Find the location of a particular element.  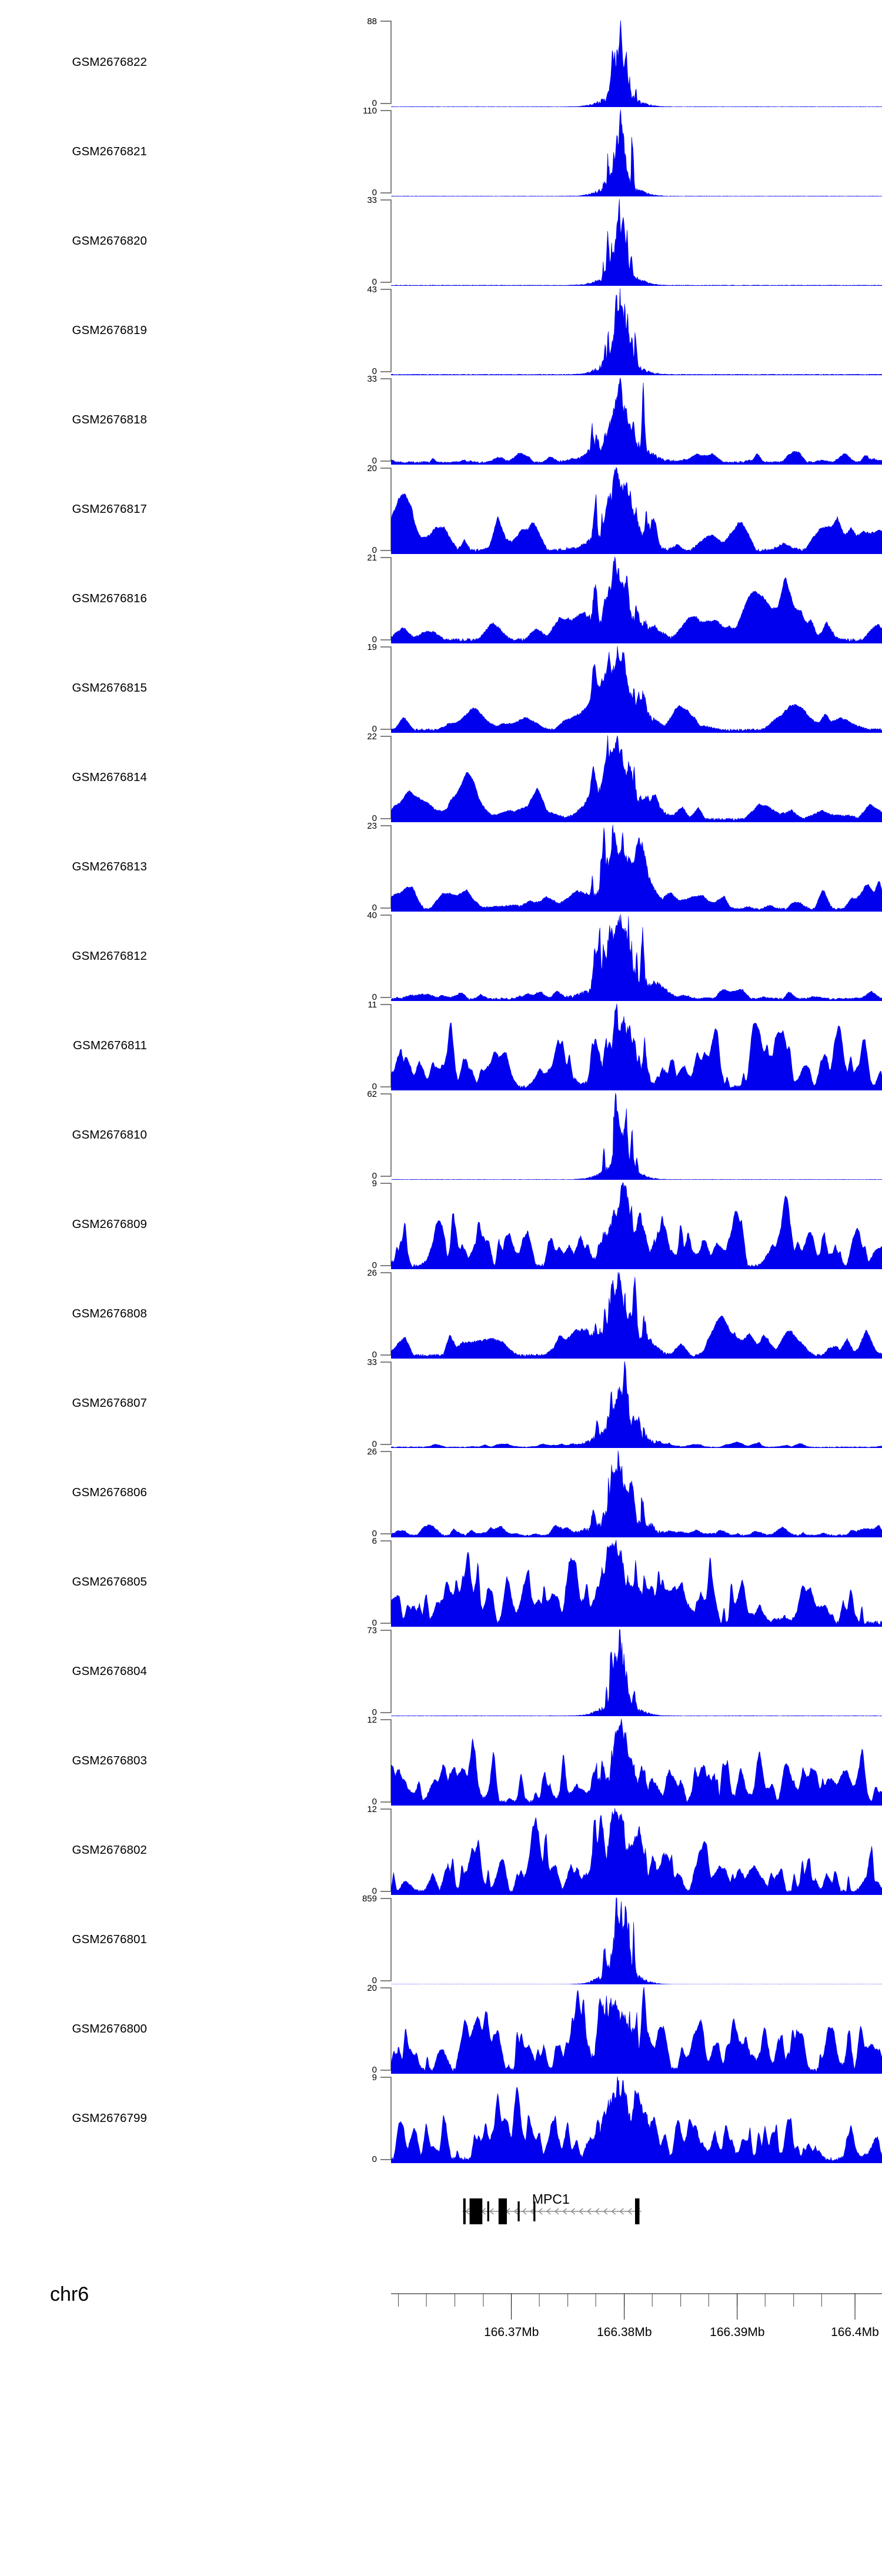

track-label: GSM2676821 is located at coordinates (109, 151).